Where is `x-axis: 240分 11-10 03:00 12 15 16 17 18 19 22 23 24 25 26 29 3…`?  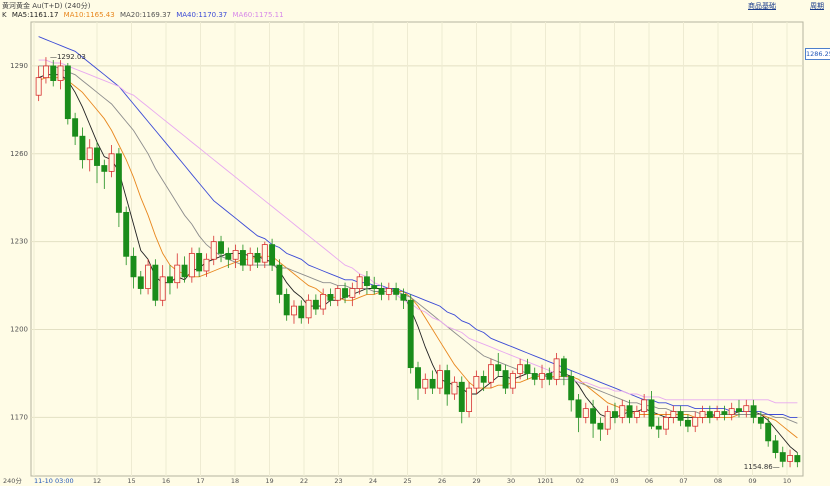 x-axis: 240分 11-10 03:00 12 15 16 17 18 19 22 23 24 25 26 29 3… is located at coordinates (397, 480).